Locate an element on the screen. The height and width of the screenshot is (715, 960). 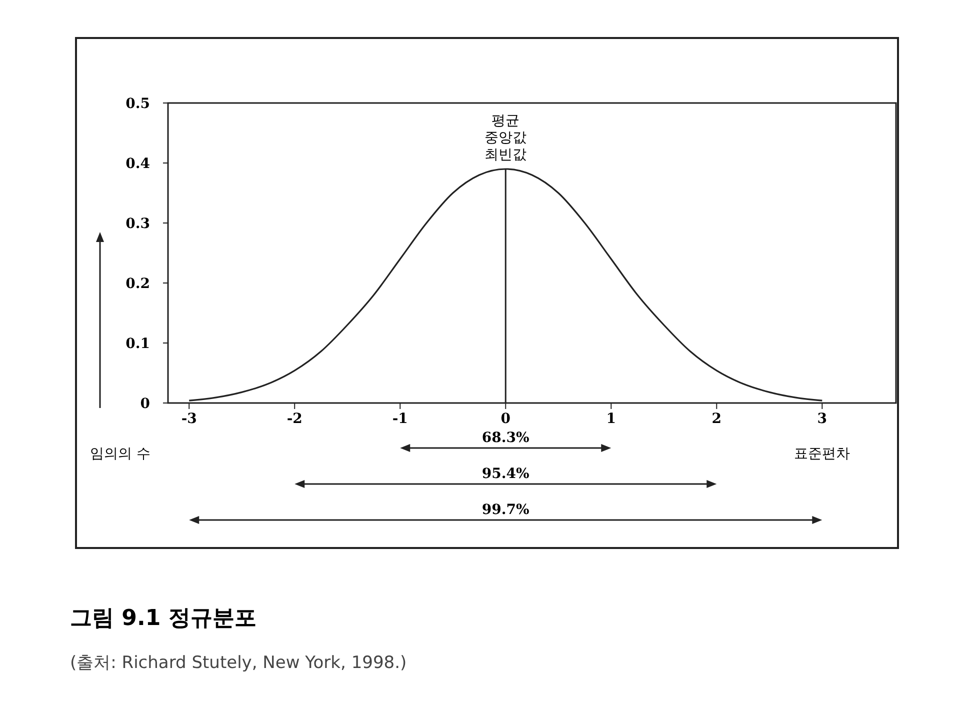
y-axis-title: 임의의 수 is located at coordinates (120, 454).